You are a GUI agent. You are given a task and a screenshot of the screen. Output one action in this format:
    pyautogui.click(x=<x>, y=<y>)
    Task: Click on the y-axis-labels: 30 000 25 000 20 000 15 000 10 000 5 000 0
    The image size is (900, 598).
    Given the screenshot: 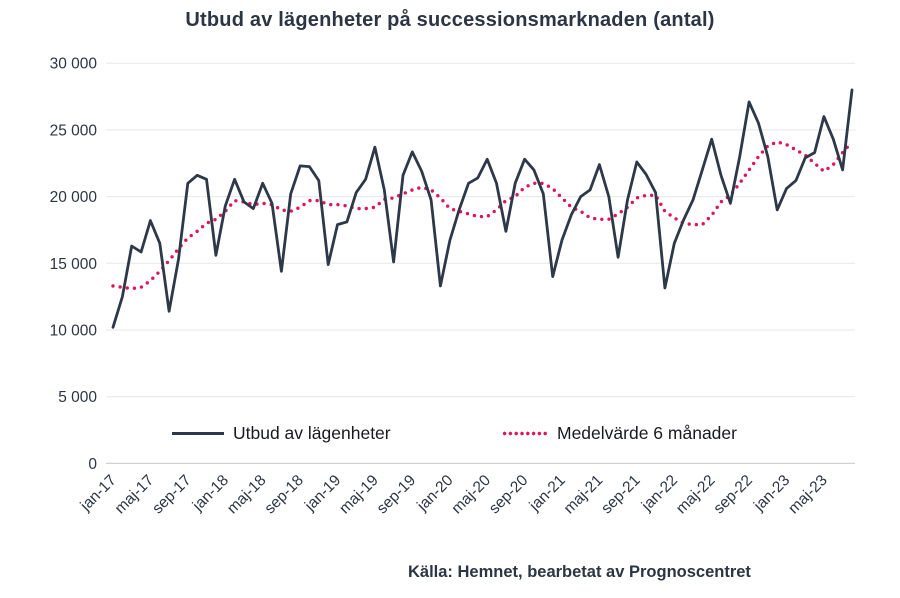 What is the action you would take?
    pyautogui.click(x=74, y=264)
    